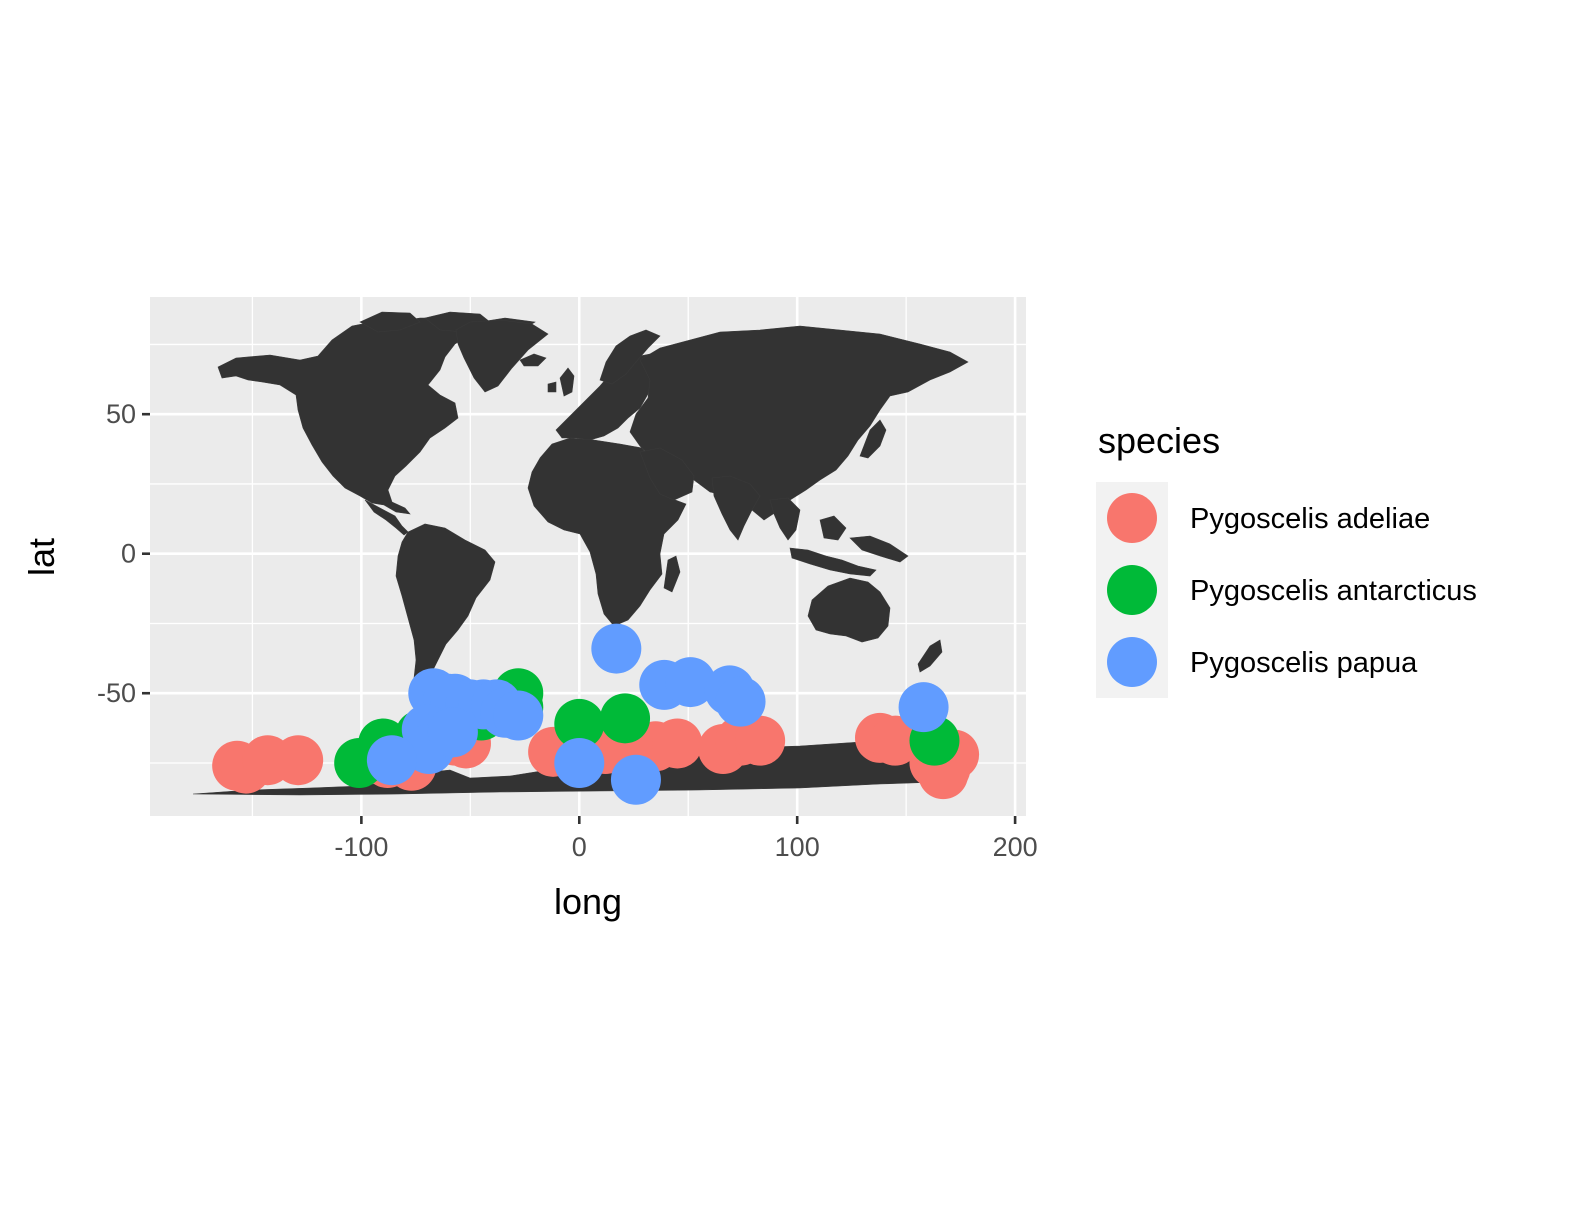 The image size is (1593, 1215). What do you see at coordinates (116, 693) in the screenshot?
I see `y-tick-label: -50` at bounding box center [116, 693].